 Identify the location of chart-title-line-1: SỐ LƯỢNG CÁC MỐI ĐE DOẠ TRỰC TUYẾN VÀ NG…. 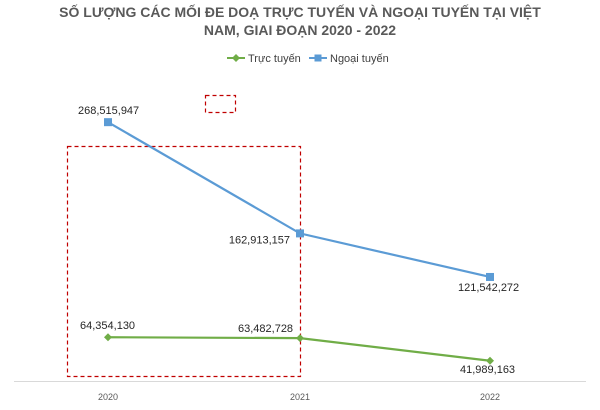
(300, 11).